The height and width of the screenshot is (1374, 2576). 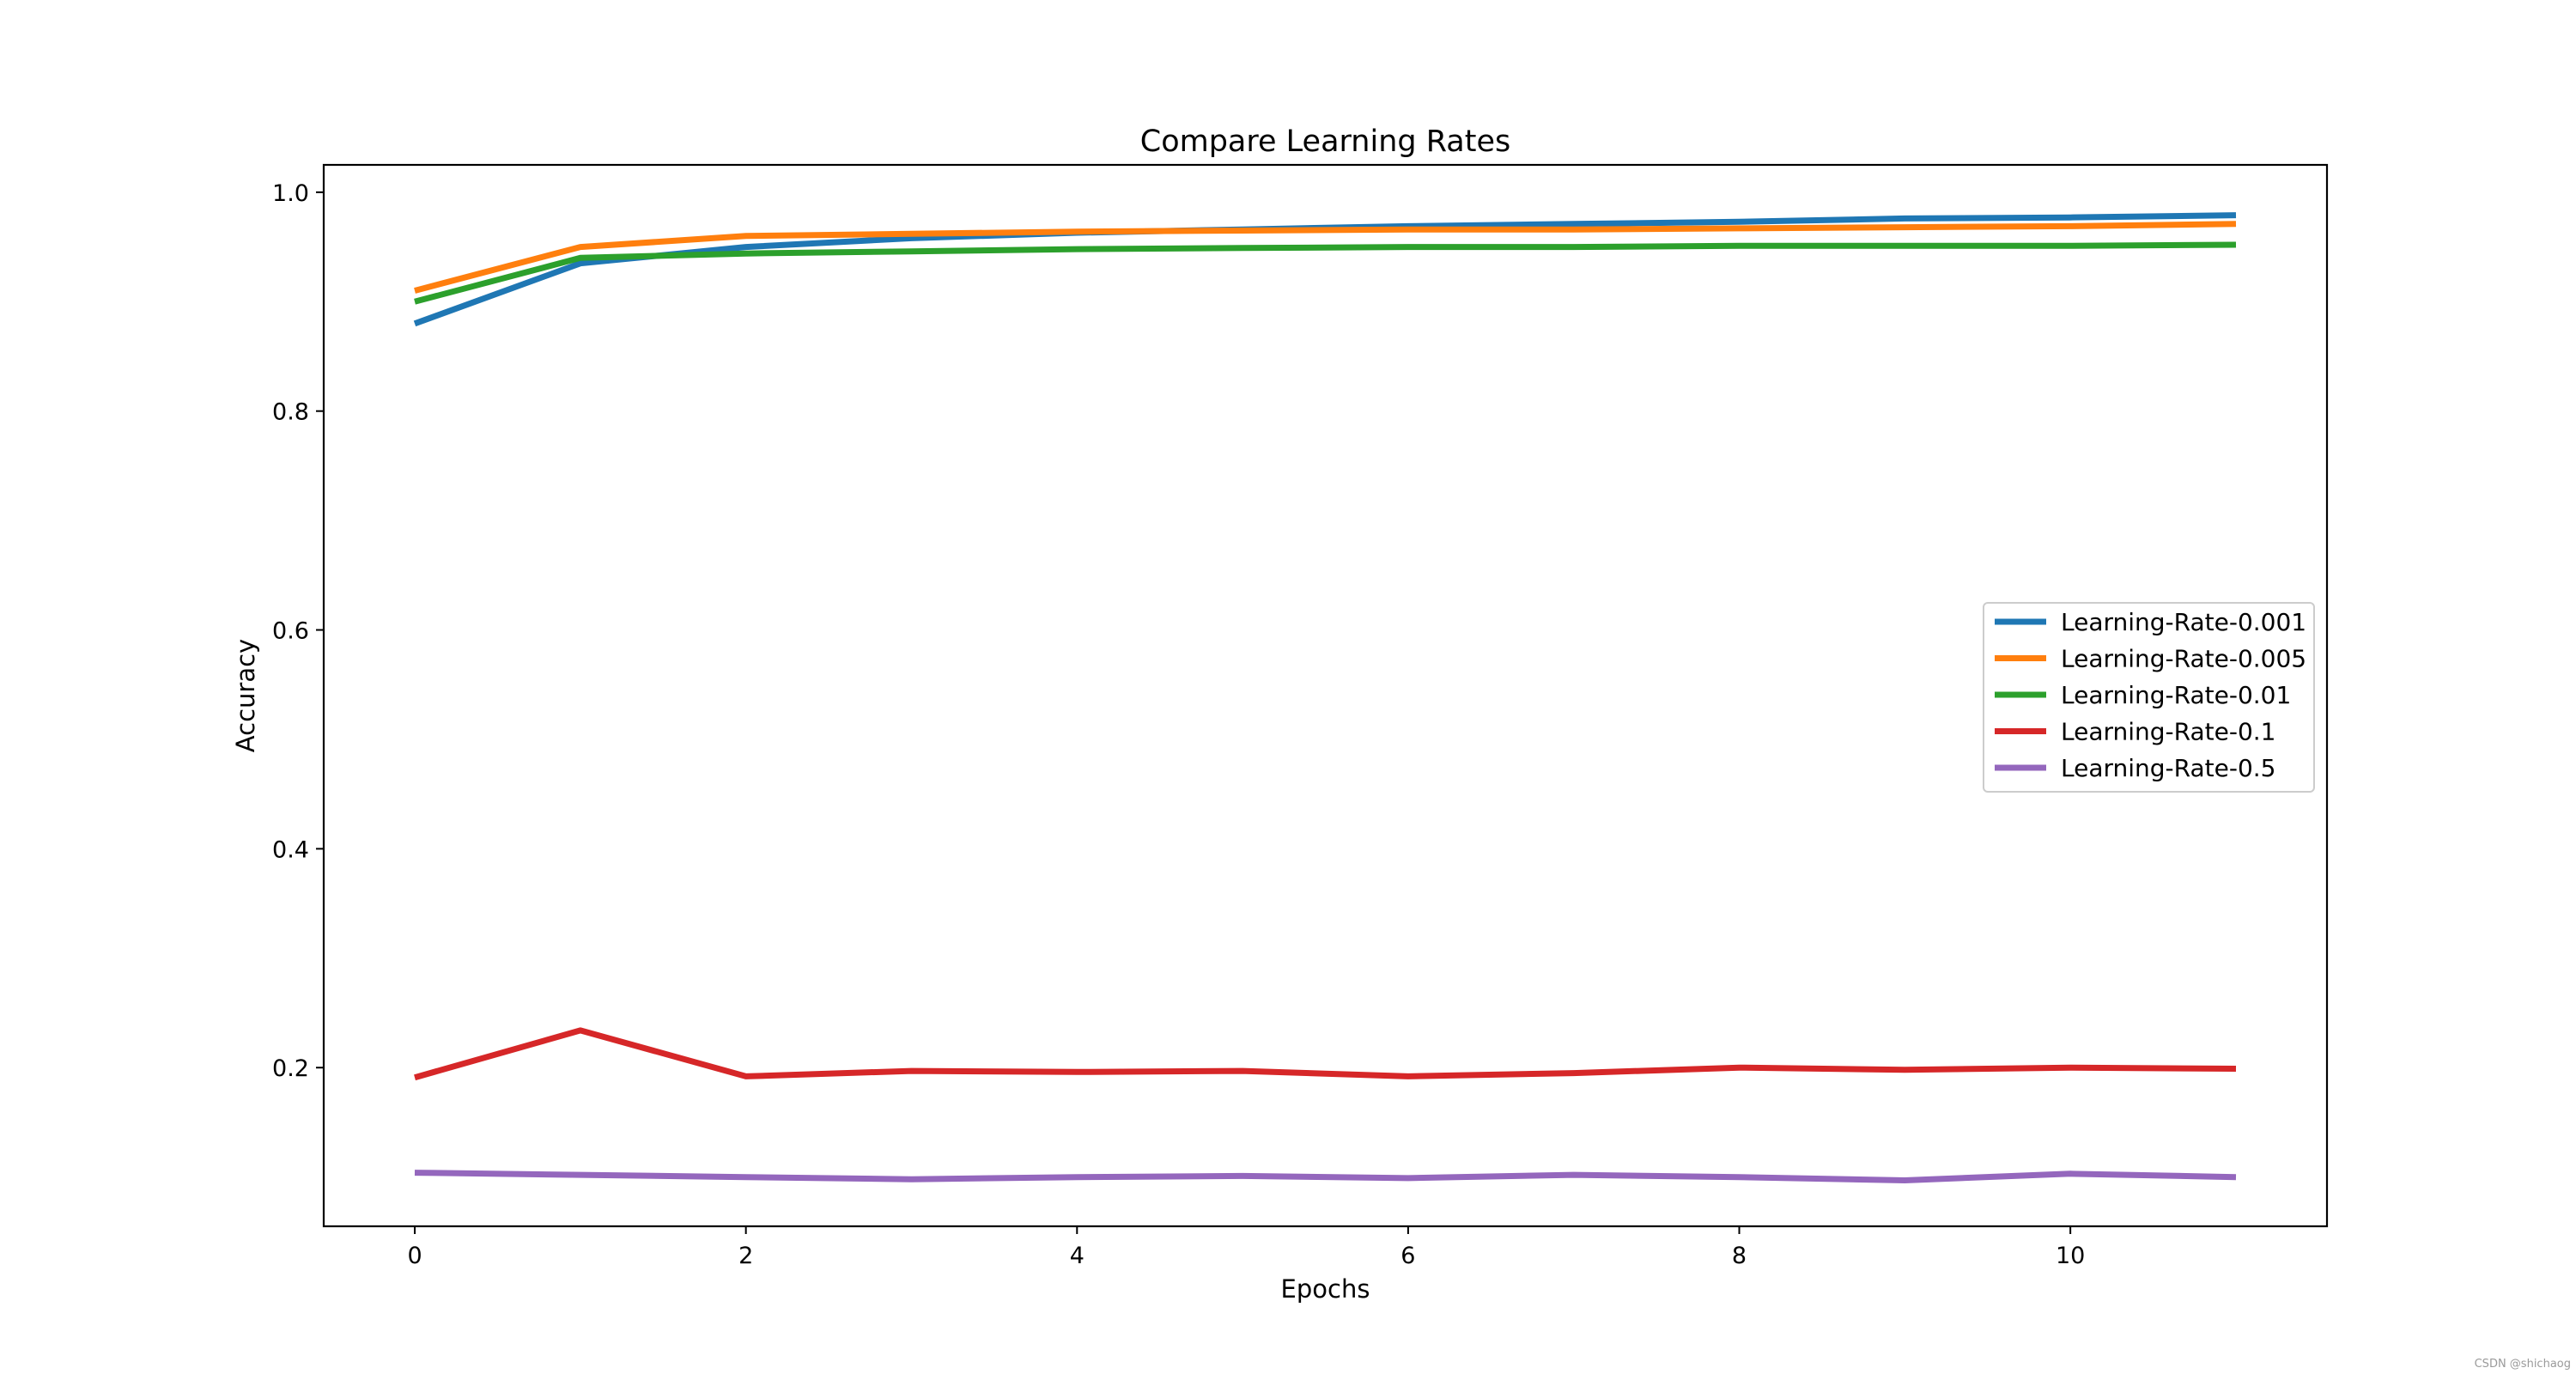 I want to click on x-tick-label: 4, so click(x=1077, y=1256).